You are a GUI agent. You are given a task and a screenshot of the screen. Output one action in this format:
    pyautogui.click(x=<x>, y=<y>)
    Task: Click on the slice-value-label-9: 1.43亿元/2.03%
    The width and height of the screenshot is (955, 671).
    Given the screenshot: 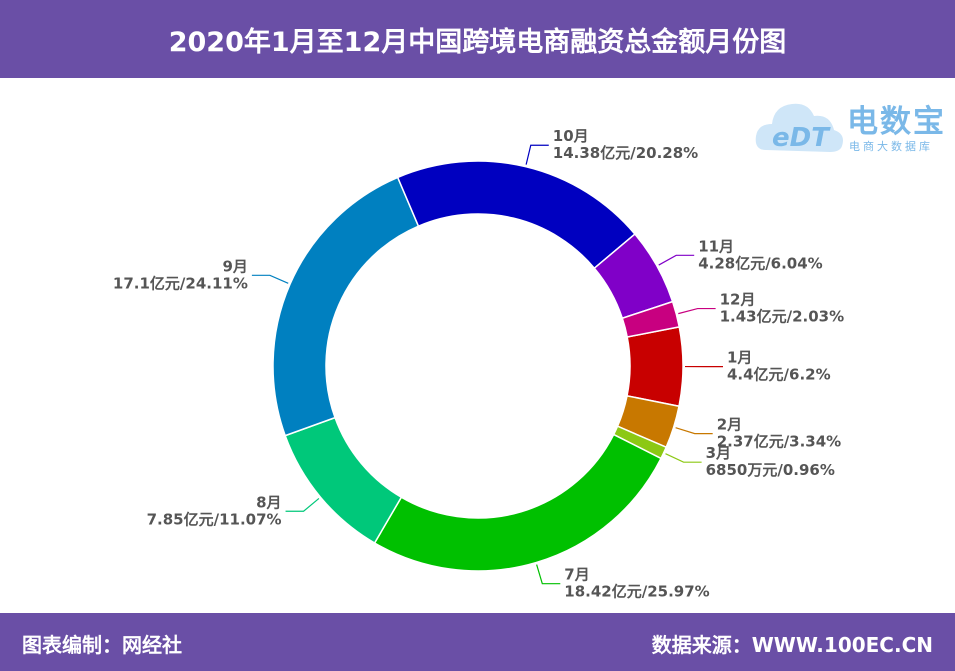 What is the action you would take?
    pyautogui.click(x=782, y=317)
    